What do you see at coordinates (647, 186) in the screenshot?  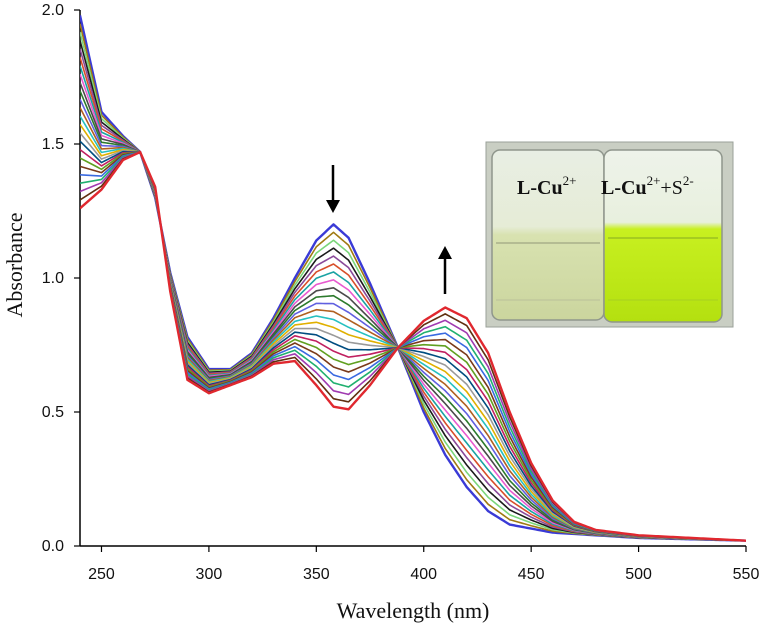 I see `inset-label-right: L-Cu2++S2-` at bounding box center [647, 186].